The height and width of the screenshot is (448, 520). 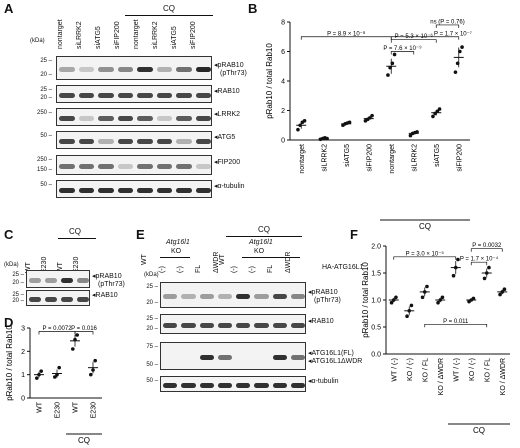 I want to click on y-tick-label: 0, so click(x=283, y=141).